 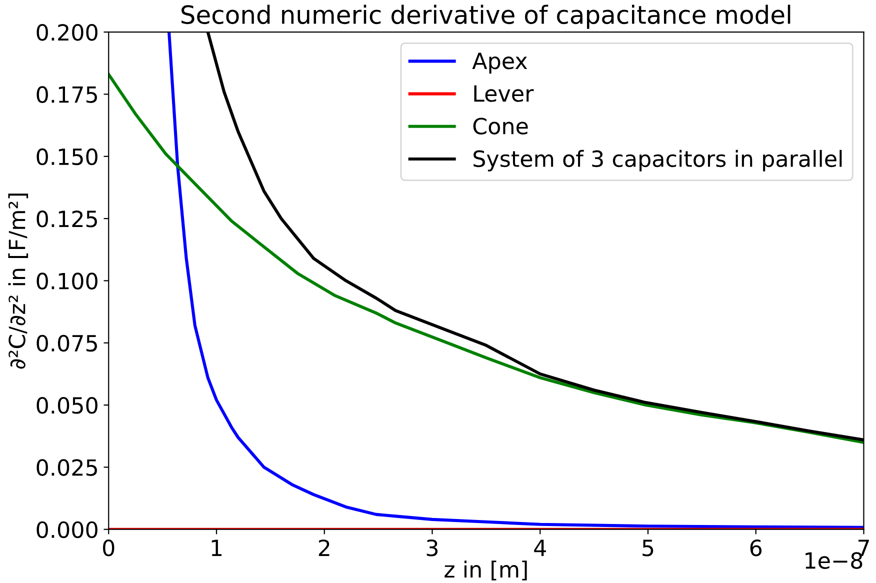 What do you see at coordinates (108, 547) in the screenshot?
I see `x-tick-label: 0` at bounding box center [108, 547].